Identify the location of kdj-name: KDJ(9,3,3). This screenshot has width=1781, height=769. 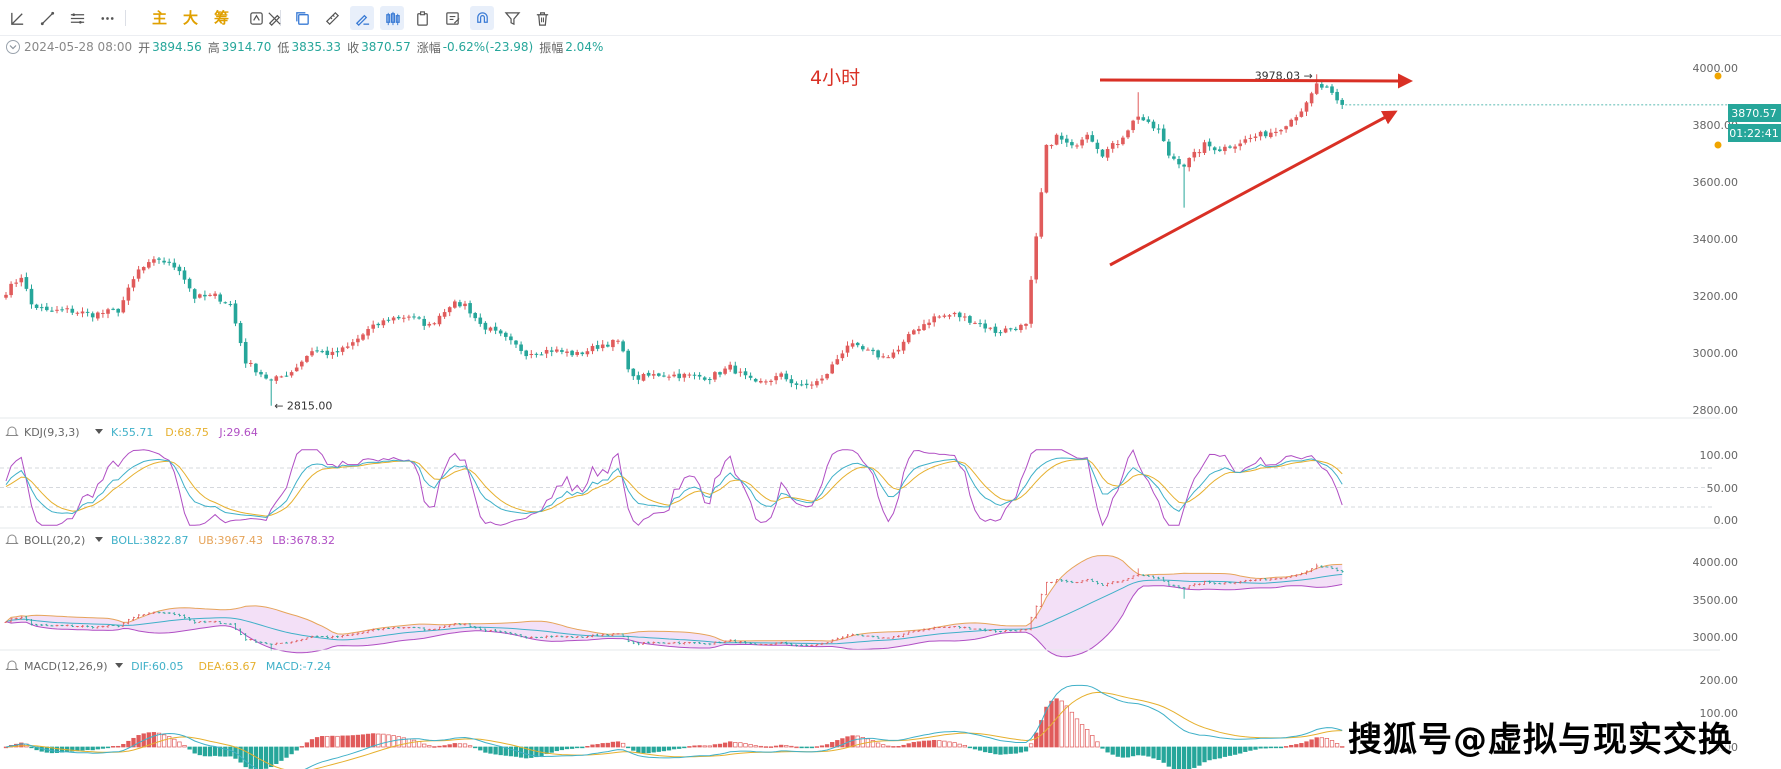
(52, 432).